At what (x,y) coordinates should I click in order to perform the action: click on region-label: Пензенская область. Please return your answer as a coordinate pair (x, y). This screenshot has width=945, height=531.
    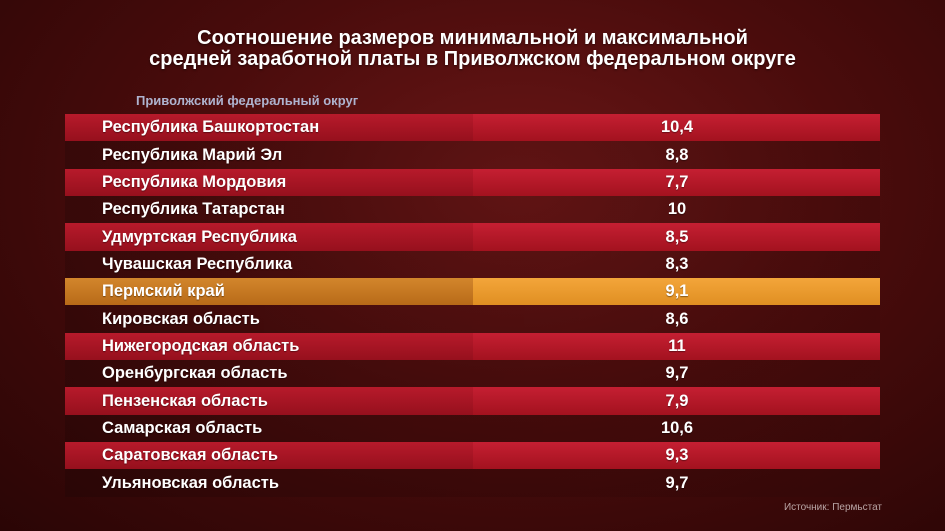
    Looking at the image, I should click on (185, 400).